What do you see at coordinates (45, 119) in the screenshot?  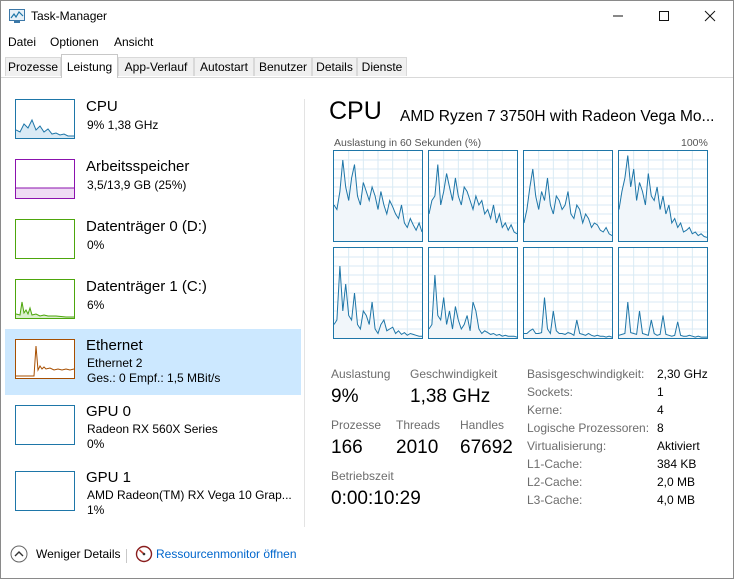 I see `cpu-mini-graph` at bounding box center [45, 119].